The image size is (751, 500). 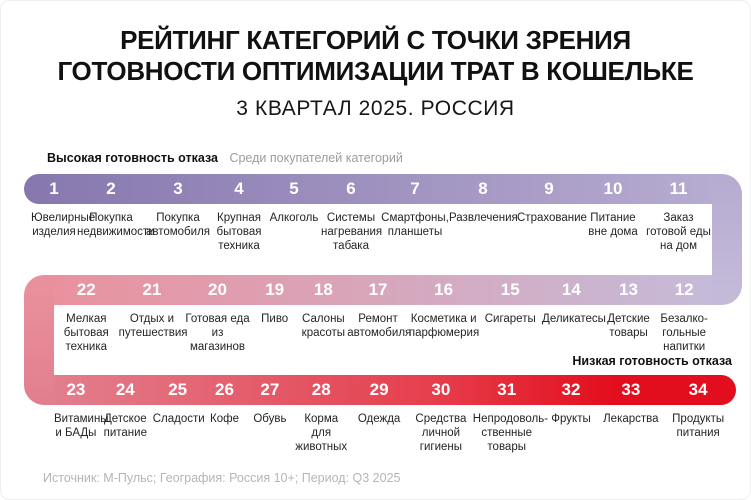 I want to click on category-cell: 21 Отдых и путешествия, so click(x=153, y=314).